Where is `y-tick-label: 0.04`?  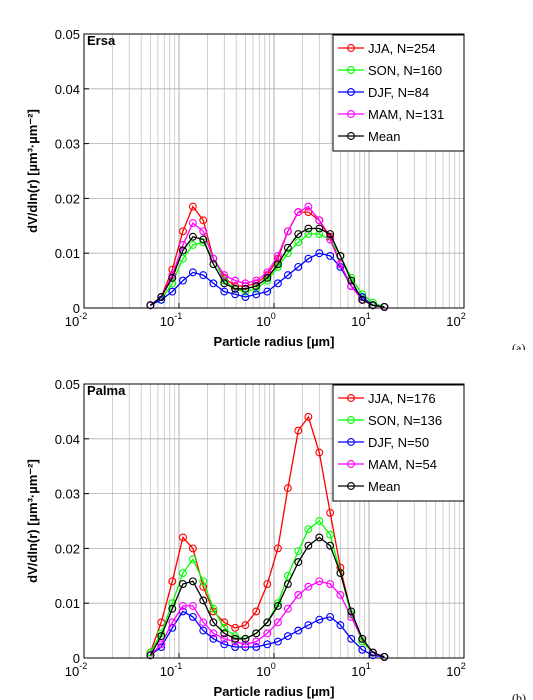 y-tick-label: 0.04 is located at coordinates (67, 89).